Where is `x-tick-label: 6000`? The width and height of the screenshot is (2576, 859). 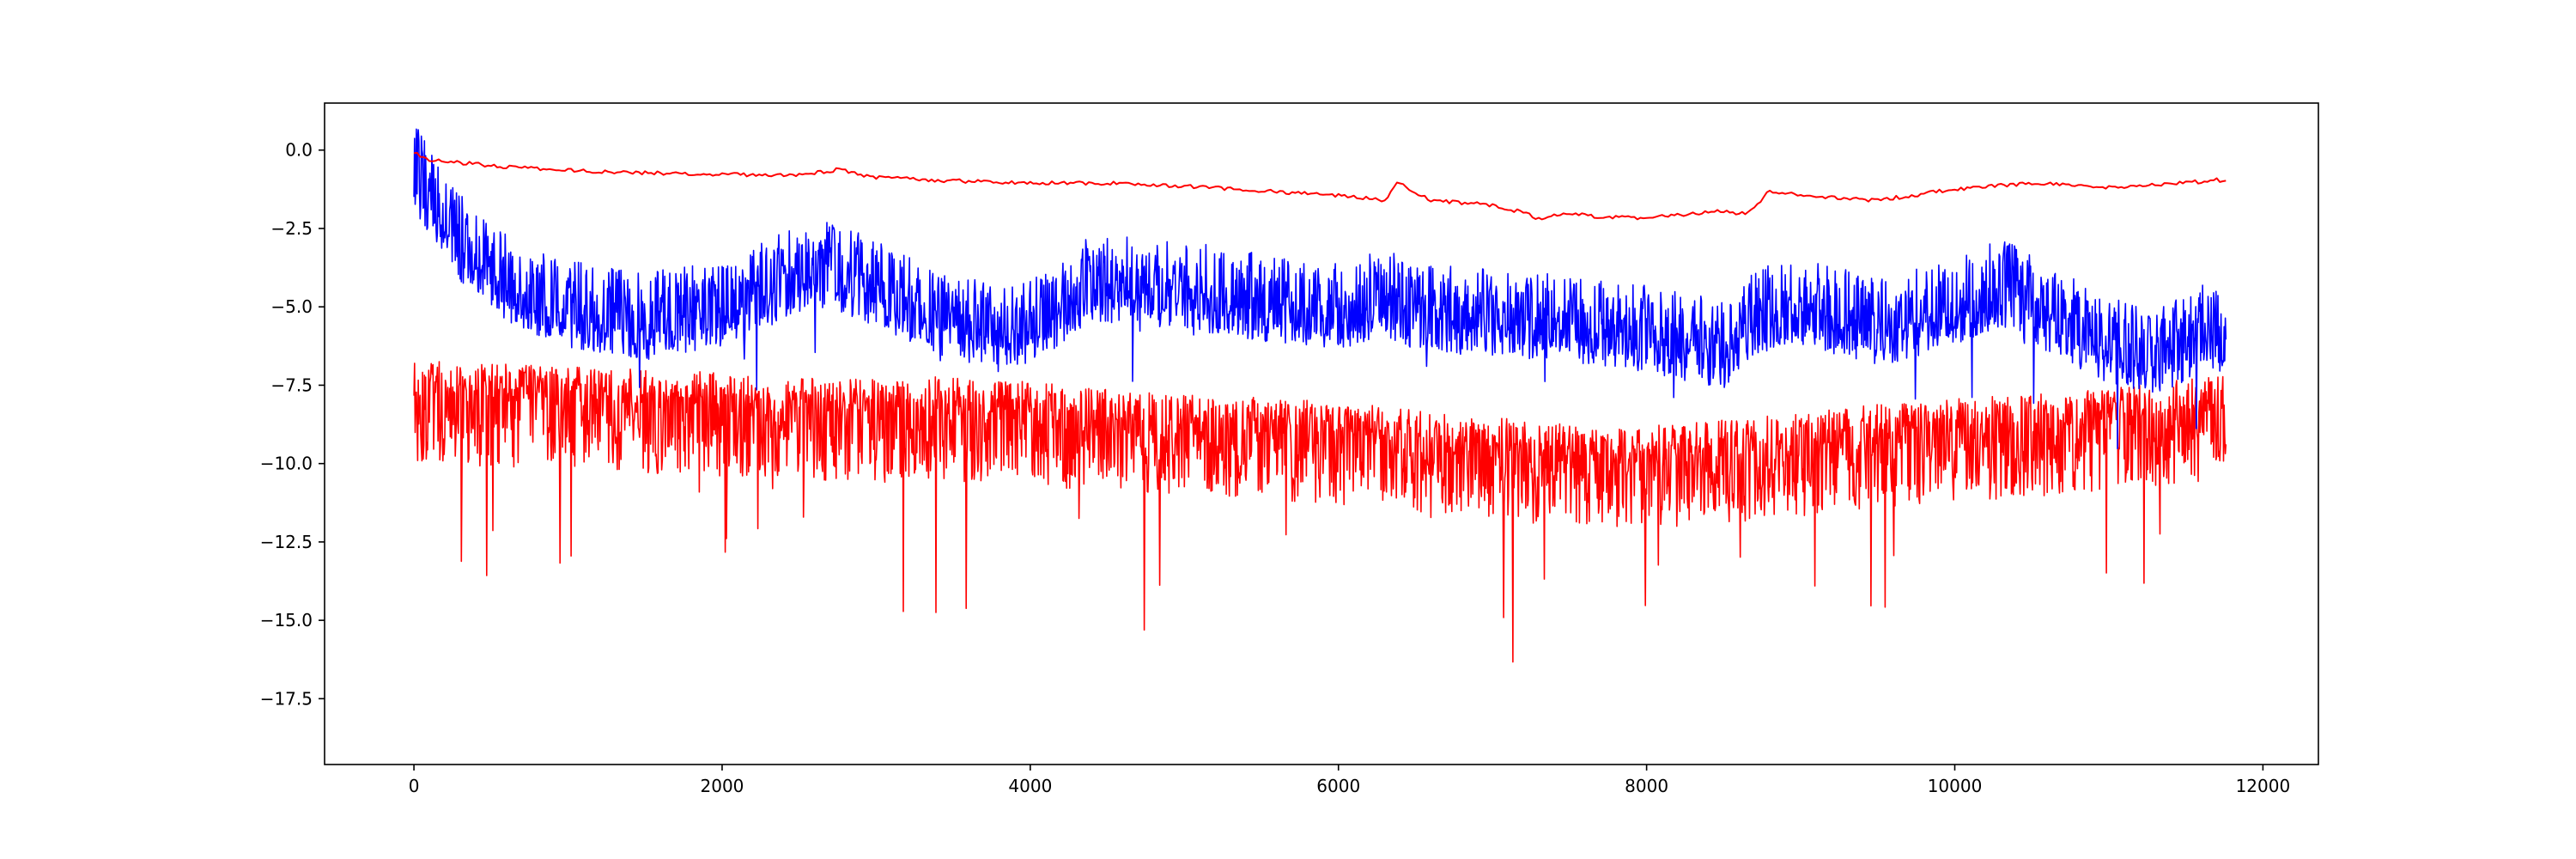
x-tick-label: 6000 is located at coordinates (1338, 786).